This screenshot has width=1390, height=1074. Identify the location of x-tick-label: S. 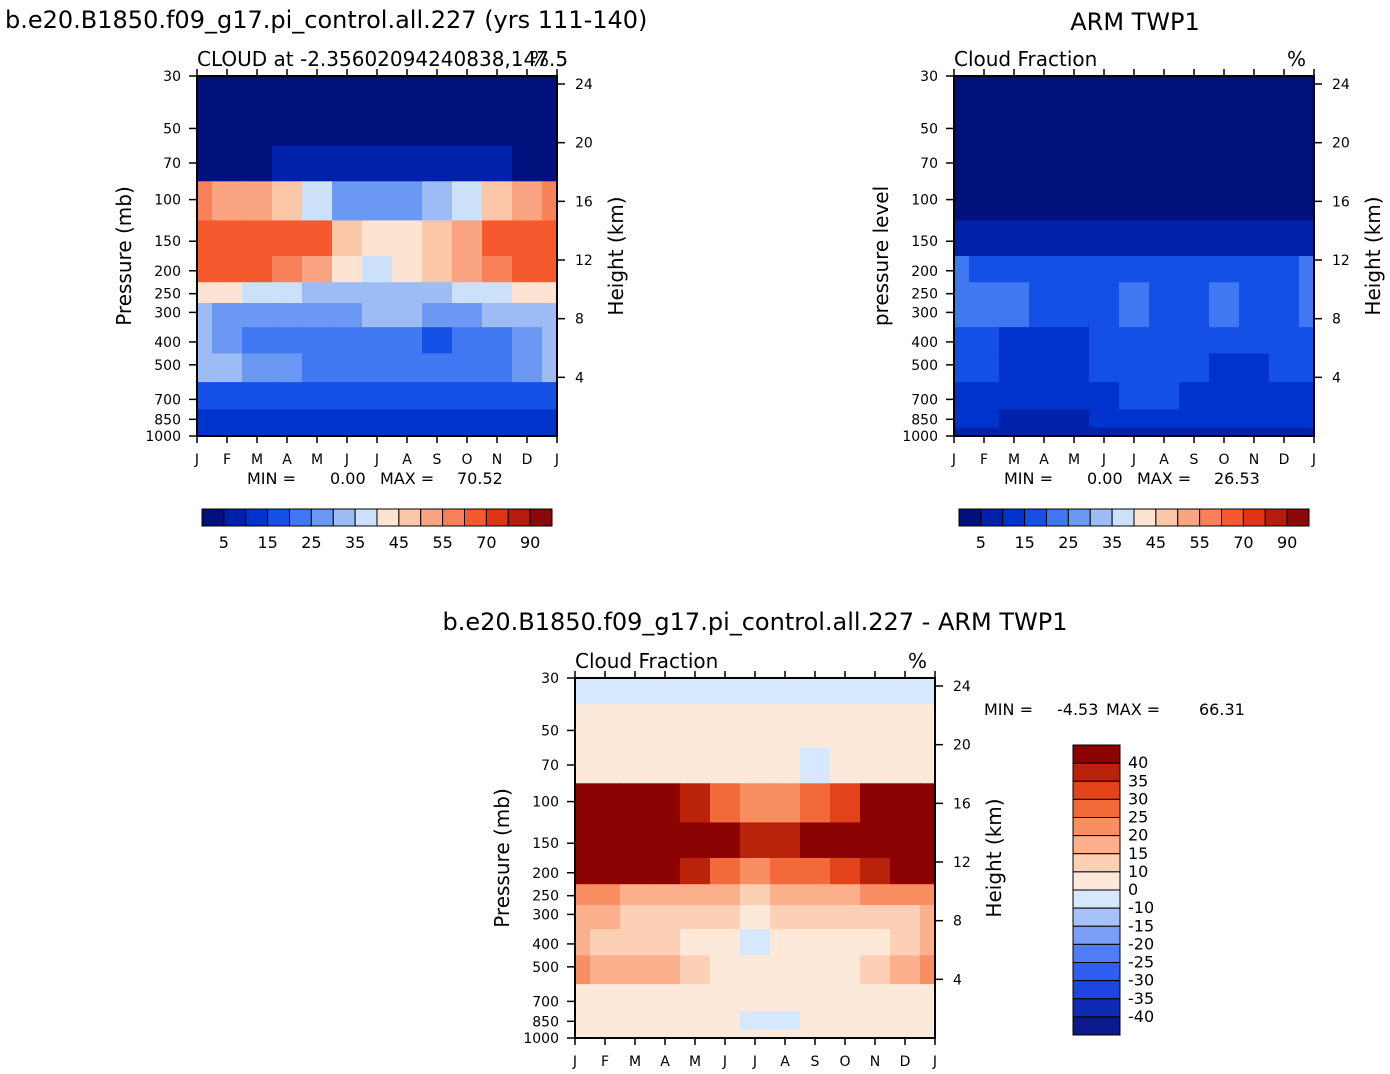
(437, 460).